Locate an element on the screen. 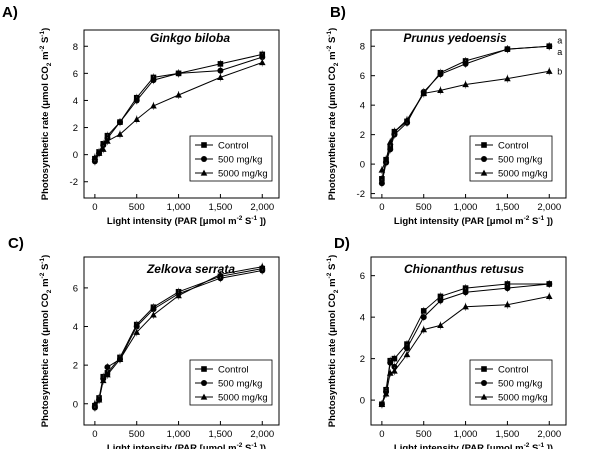 The width and height of the screenshot is (600, 449). panel-label: A) is located at coordinates (10, 12).